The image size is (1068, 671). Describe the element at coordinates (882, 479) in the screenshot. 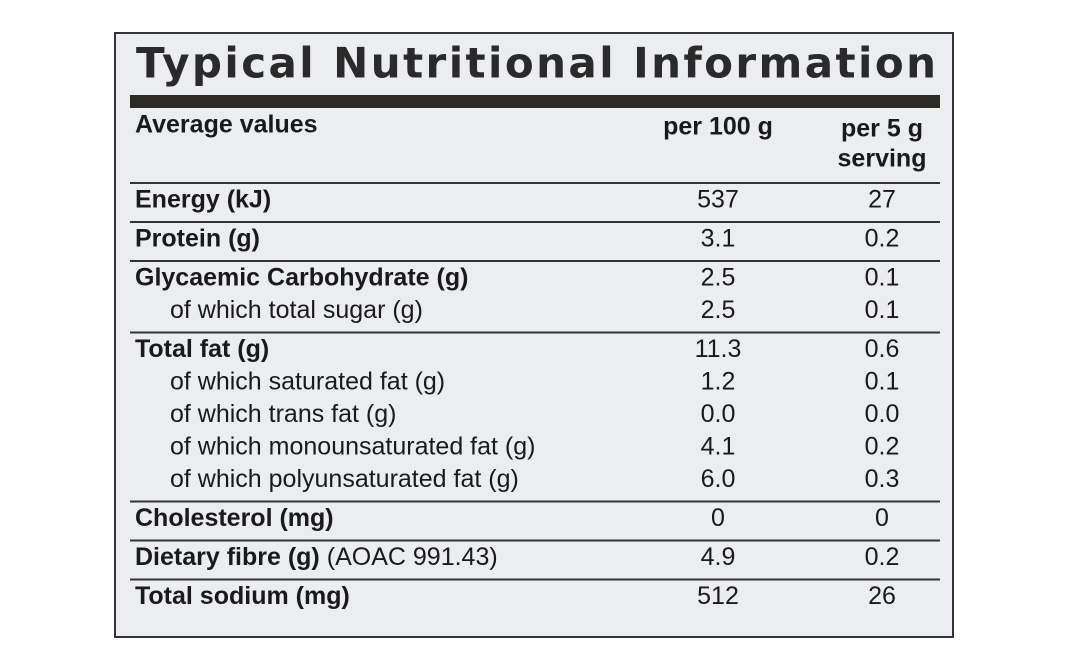

I see `per-serving: 0.3` at that location.